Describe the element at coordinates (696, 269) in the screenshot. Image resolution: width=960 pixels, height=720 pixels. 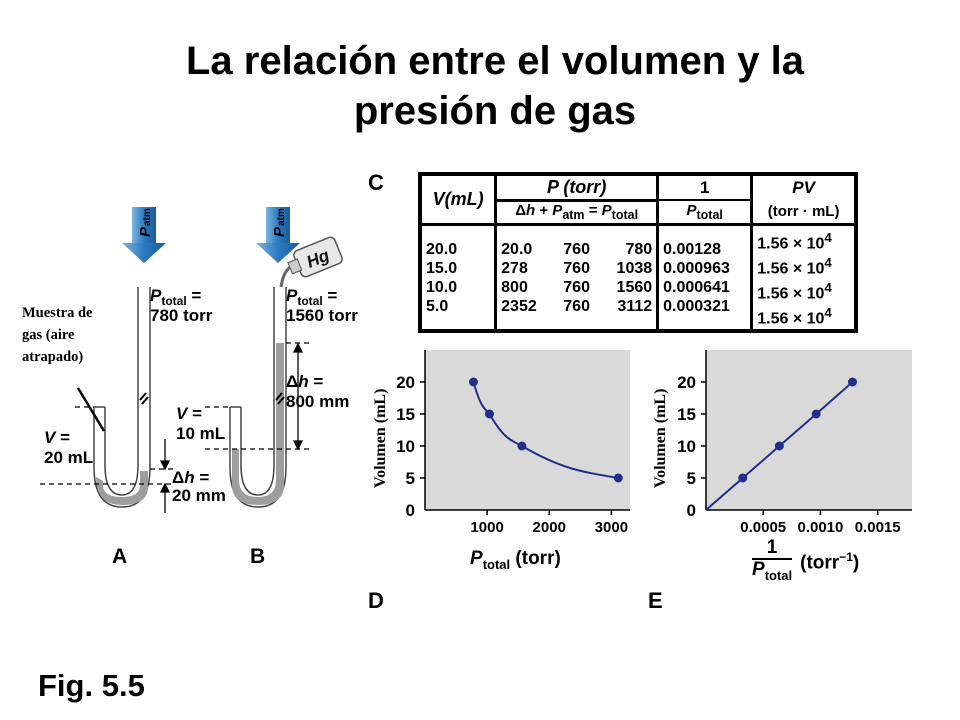
I see `table-cell: 0.000963` at that location.